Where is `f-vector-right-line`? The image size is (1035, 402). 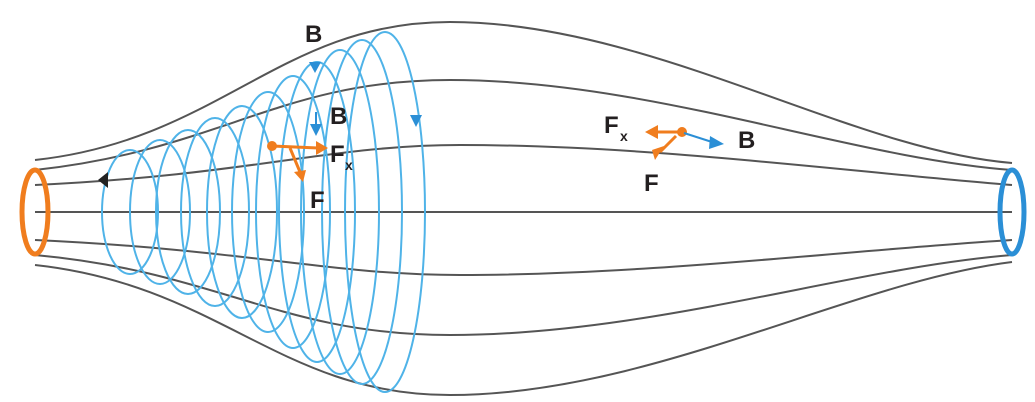 f-vector-right-line is located at coordinates (668, 144).